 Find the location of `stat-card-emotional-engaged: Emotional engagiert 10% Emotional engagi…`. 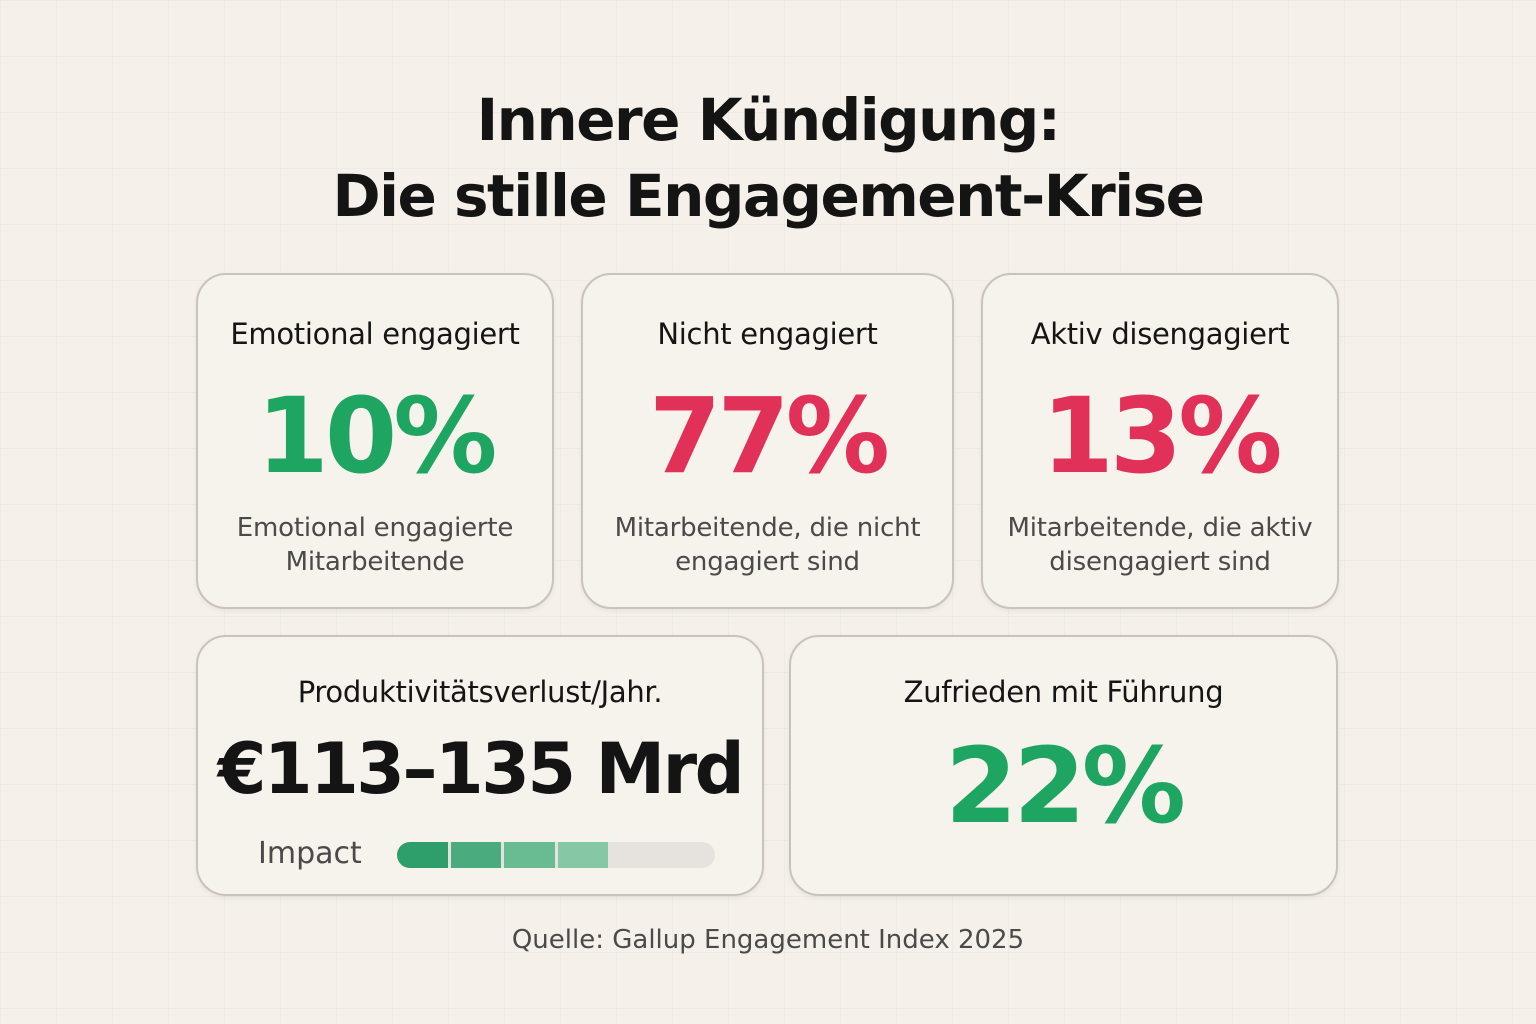

stat-card-emotional-engaged: Emotional engagiert 10% Emotional engagi… is located at coordinates (375, 441).